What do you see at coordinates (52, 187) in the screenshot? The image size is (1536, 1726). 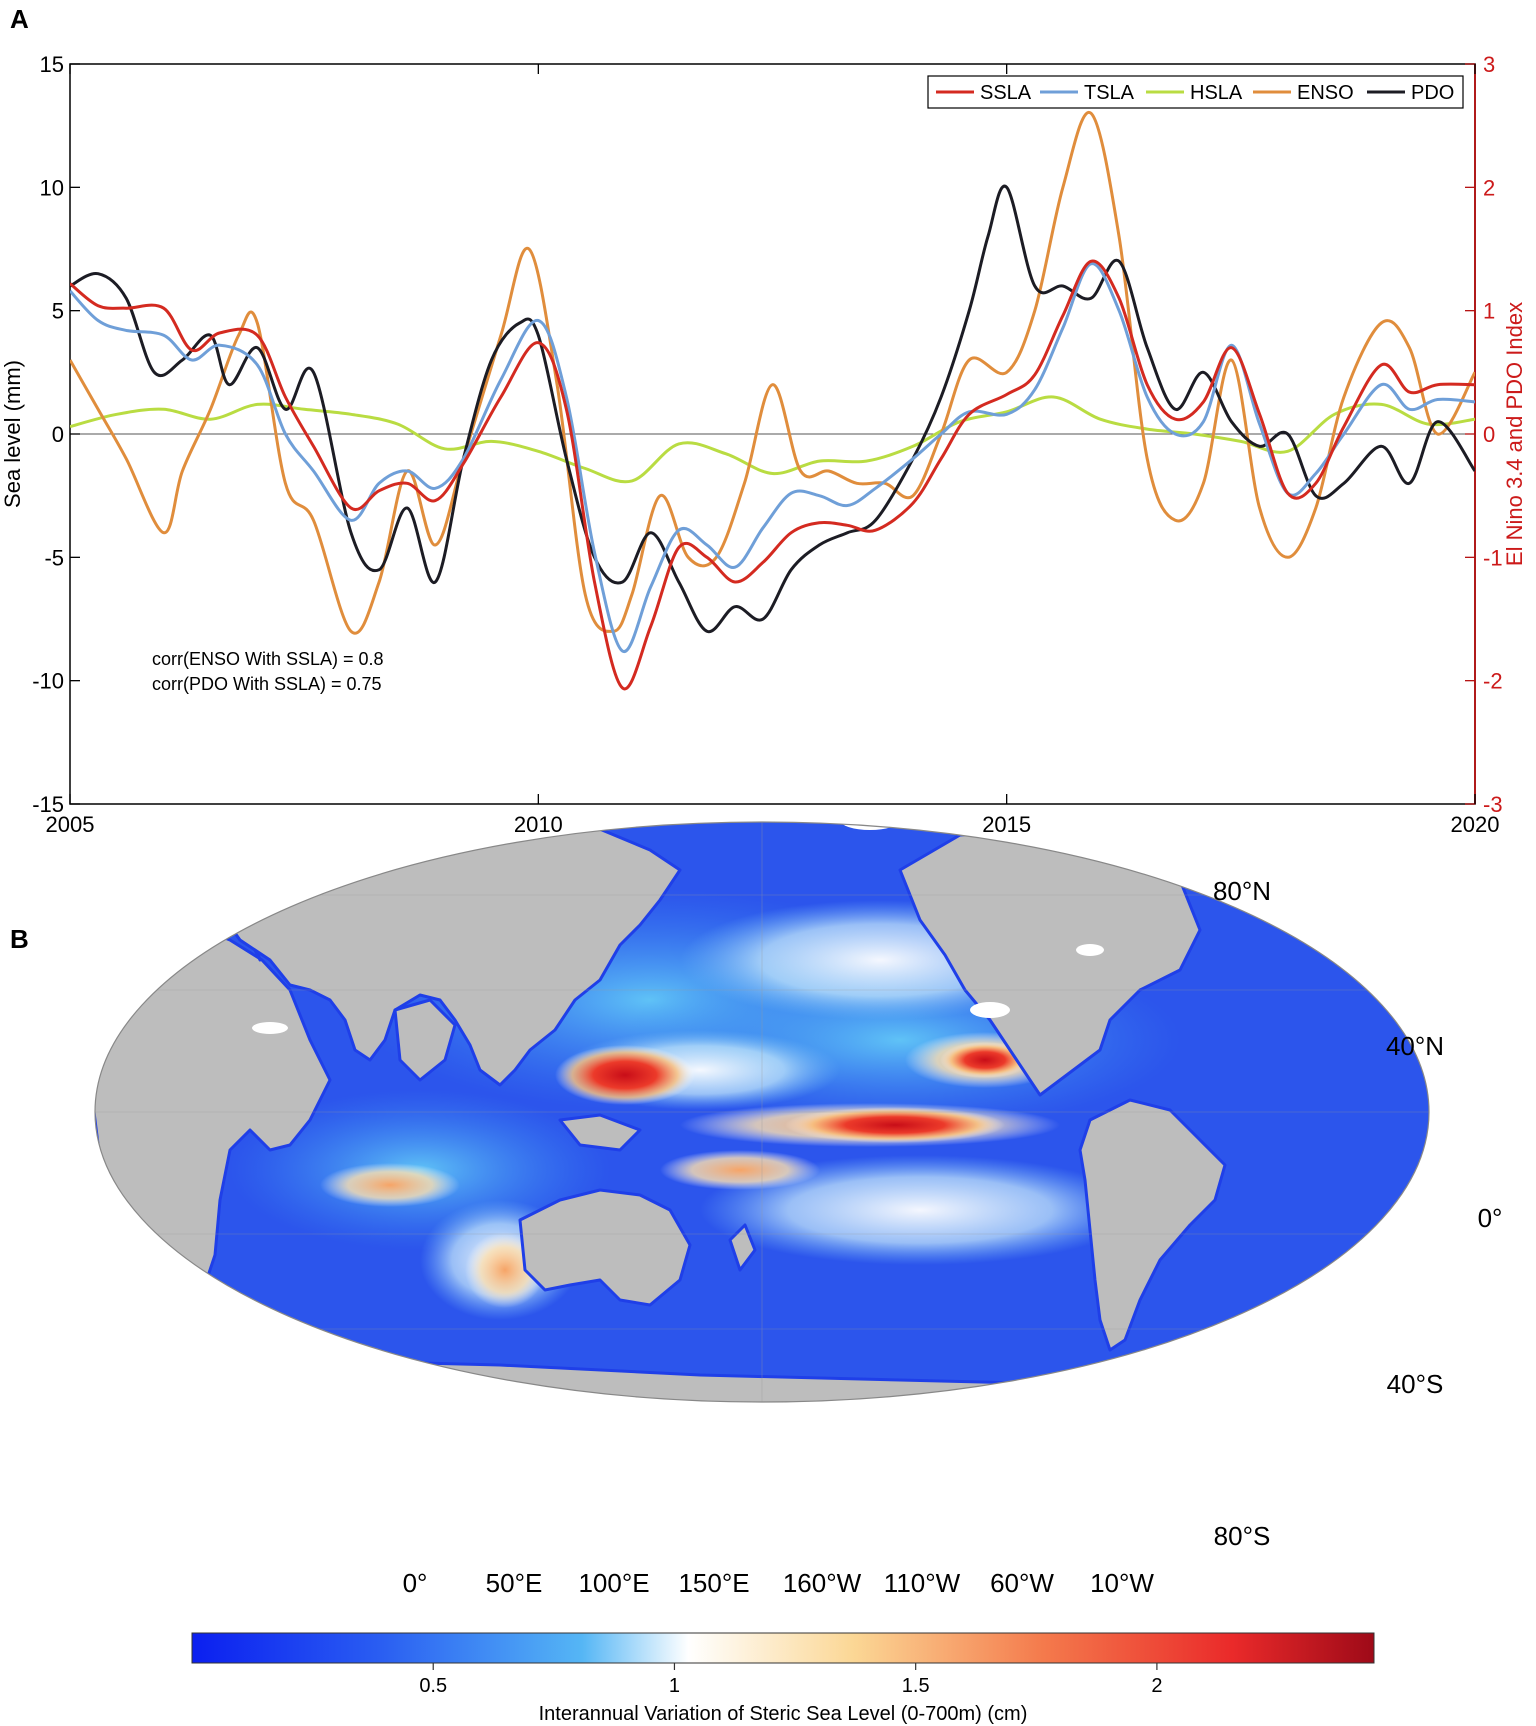 I see `y-tick-label-left: 10` at bounding box center [52, 187].